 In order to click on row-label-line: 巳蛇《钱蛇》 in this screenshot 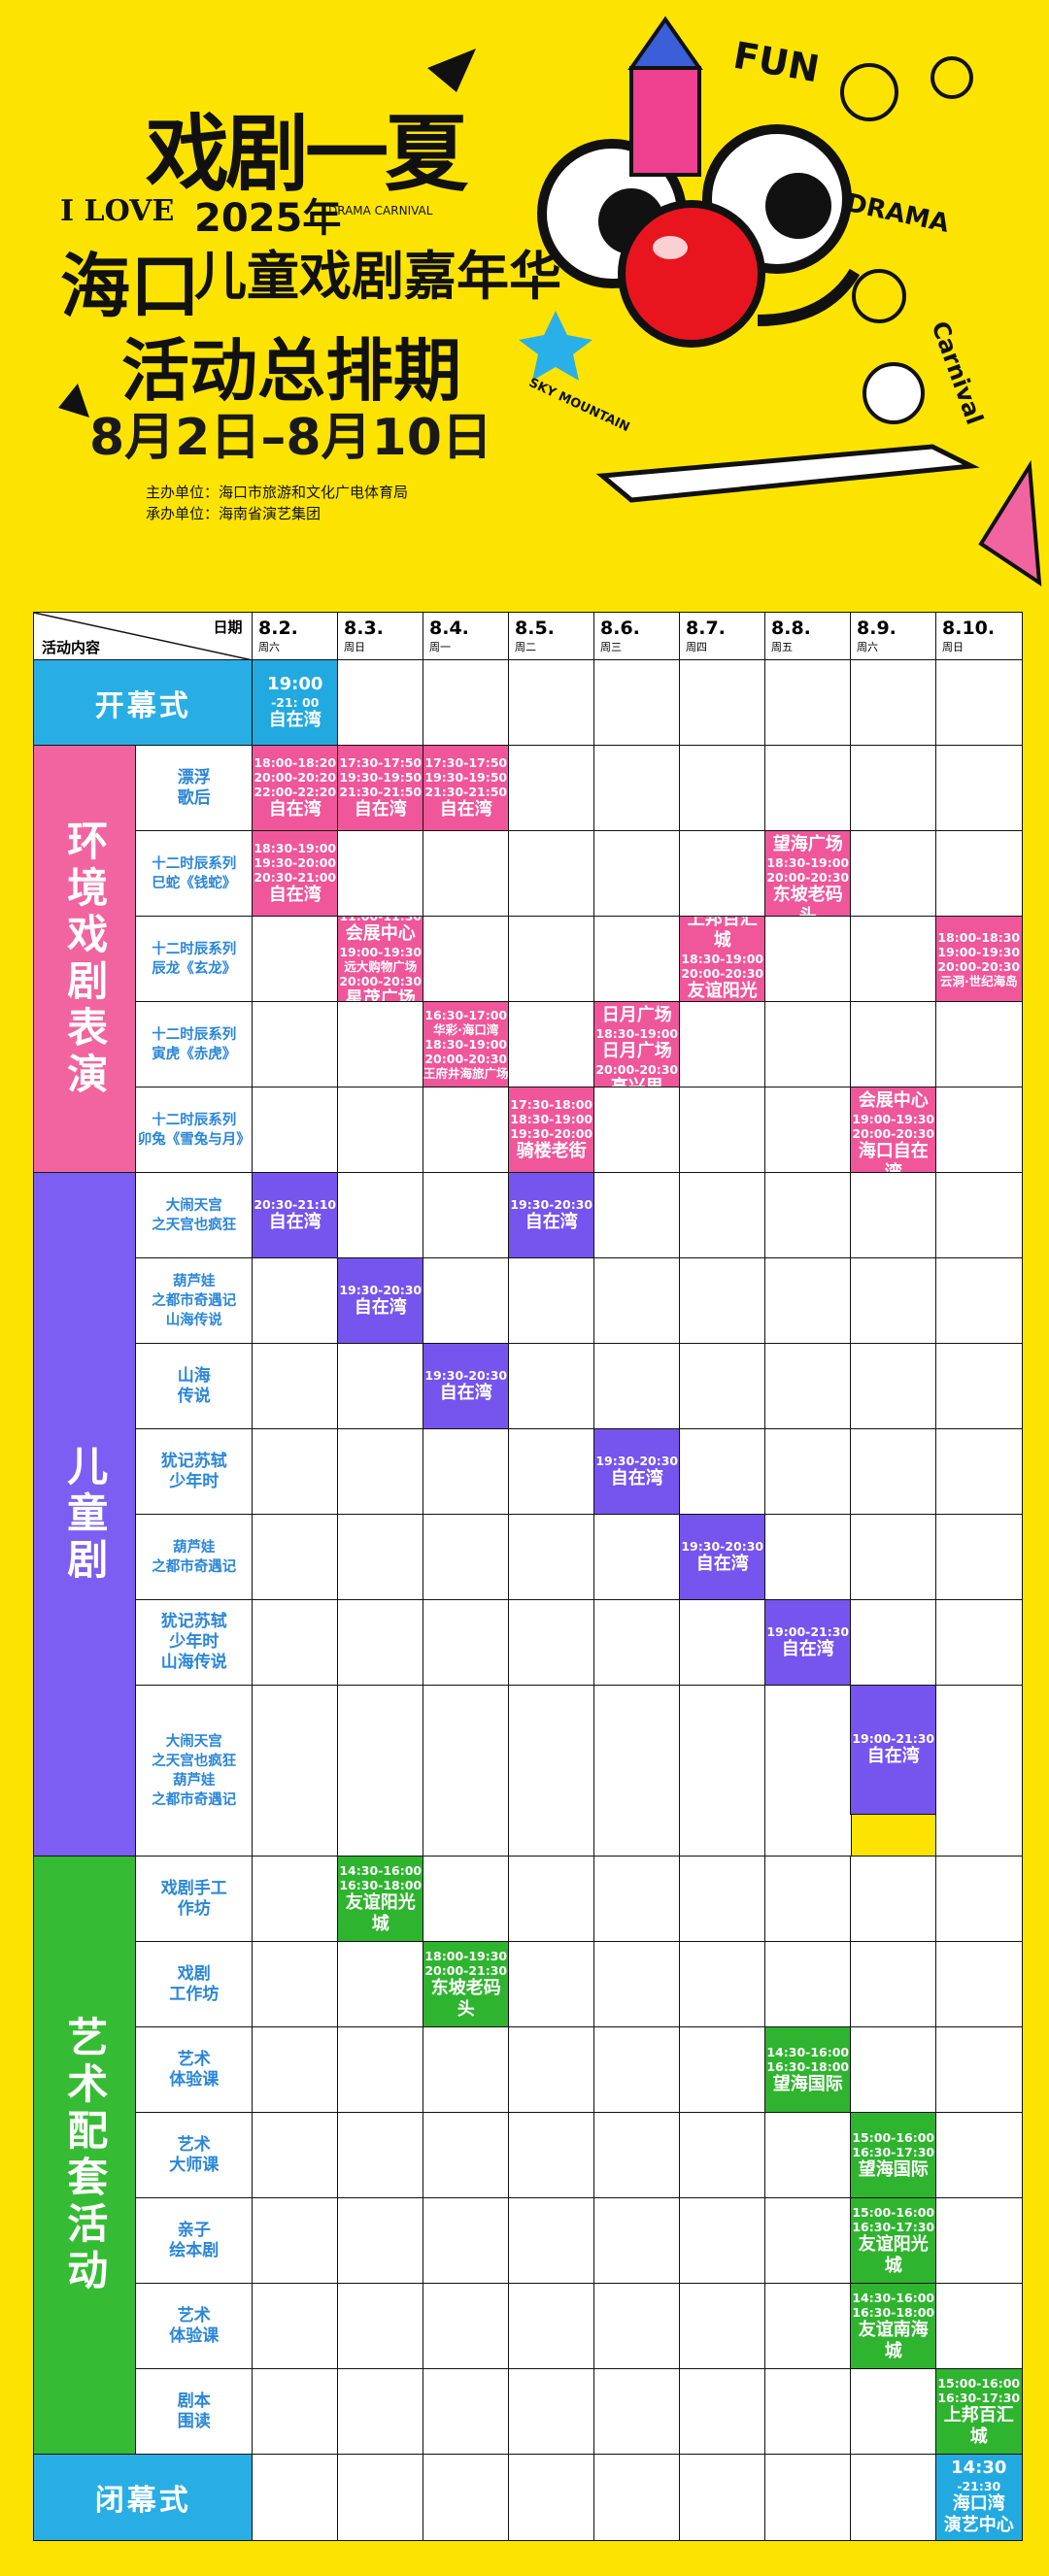, I will do `click(194, 883)`.